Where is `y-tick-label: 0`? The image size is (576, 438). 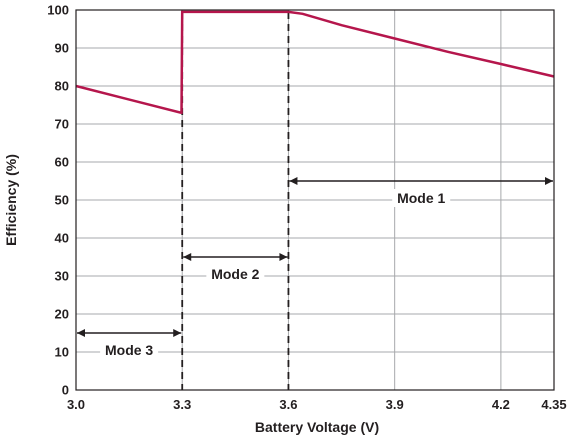
y-tick-label: 0 is located at coordinates (65, 390).